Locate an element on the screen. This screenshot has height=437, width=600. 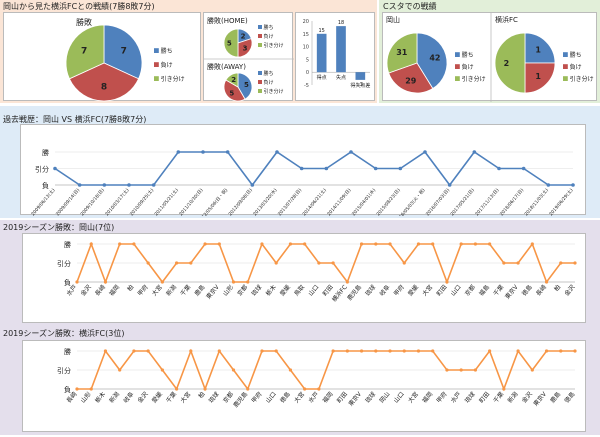
panel-cs-pies: 岡山 42 29 31 勝ち 負け 引き分け 横浜FC 1 1 2 勝ち 負け 引き分け is located at coordinates (489, 57).